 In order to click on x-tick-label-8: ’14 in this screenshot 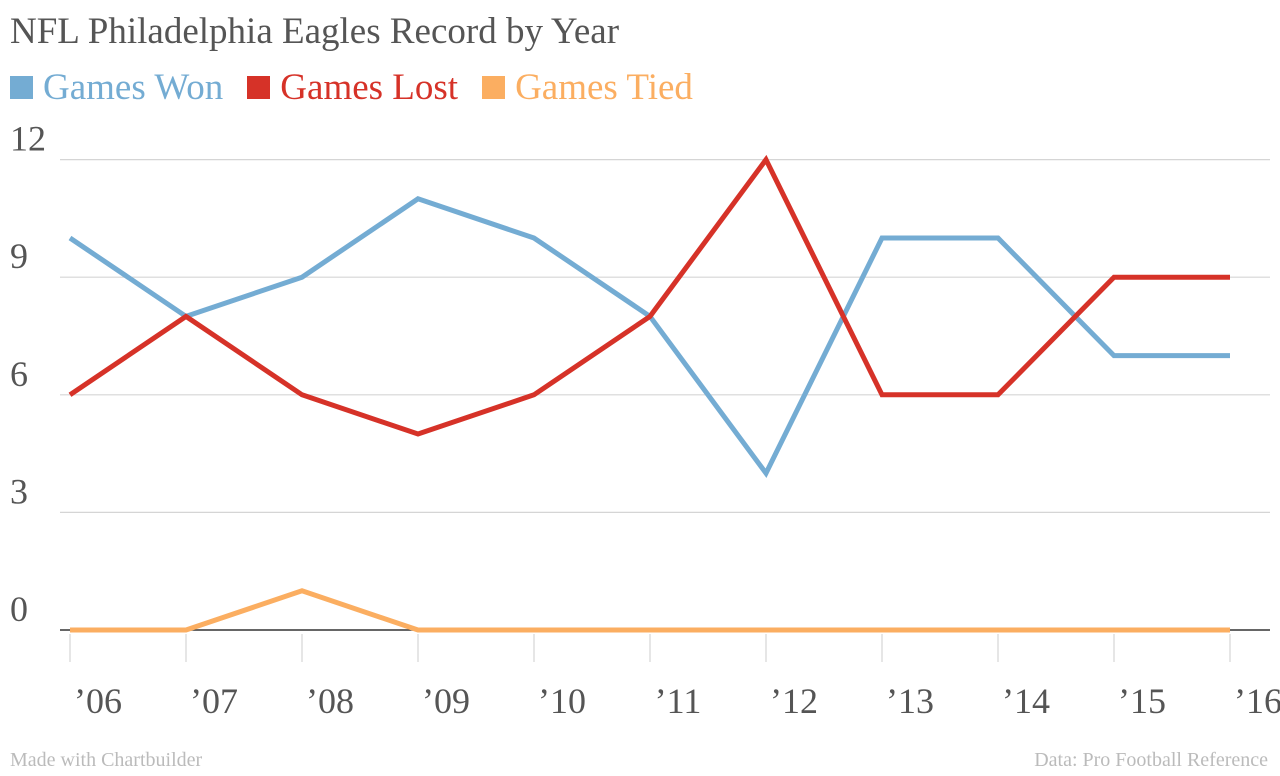, I will do `click(1026, 701)`.